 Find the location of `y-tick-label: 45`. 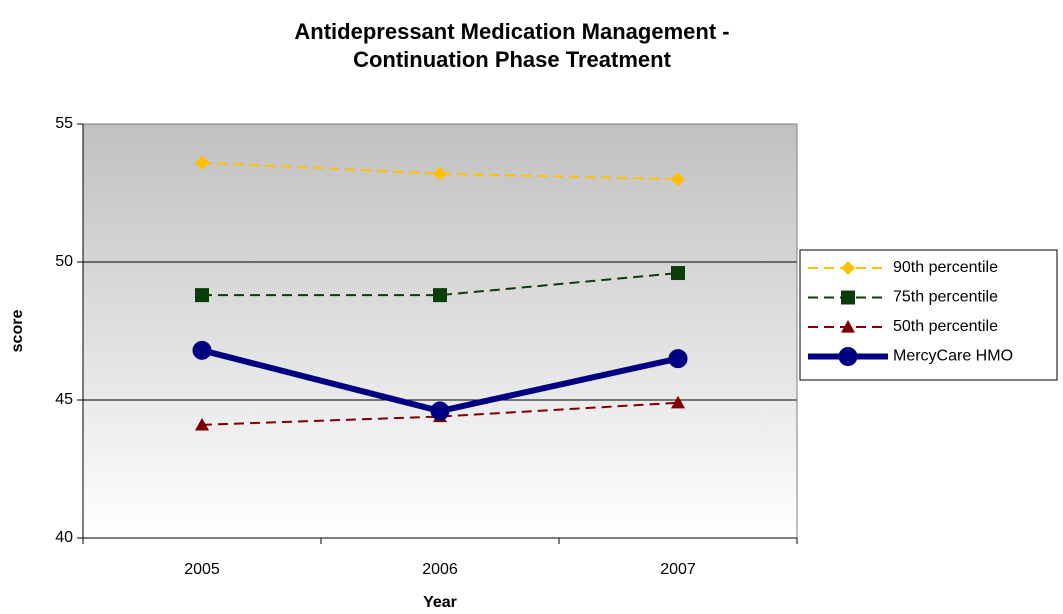

y-tick-label: 45 is located at coordinates (64, 399).